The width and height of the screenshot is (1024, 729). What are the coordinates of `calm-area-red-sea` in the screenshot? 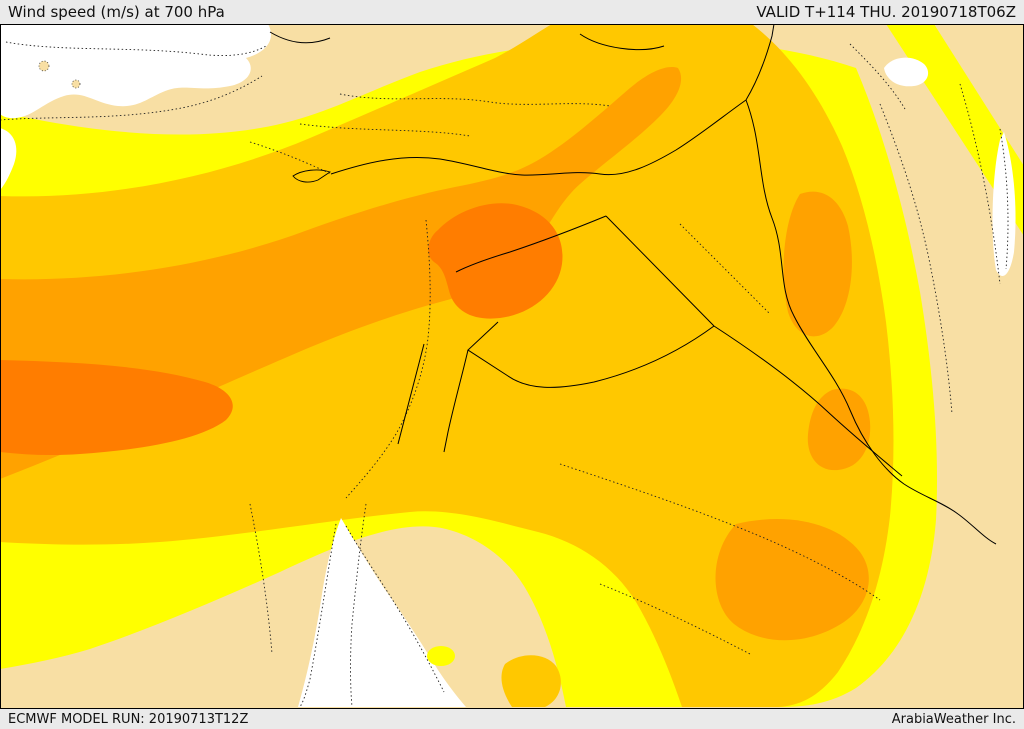 It's located at (382, 612).